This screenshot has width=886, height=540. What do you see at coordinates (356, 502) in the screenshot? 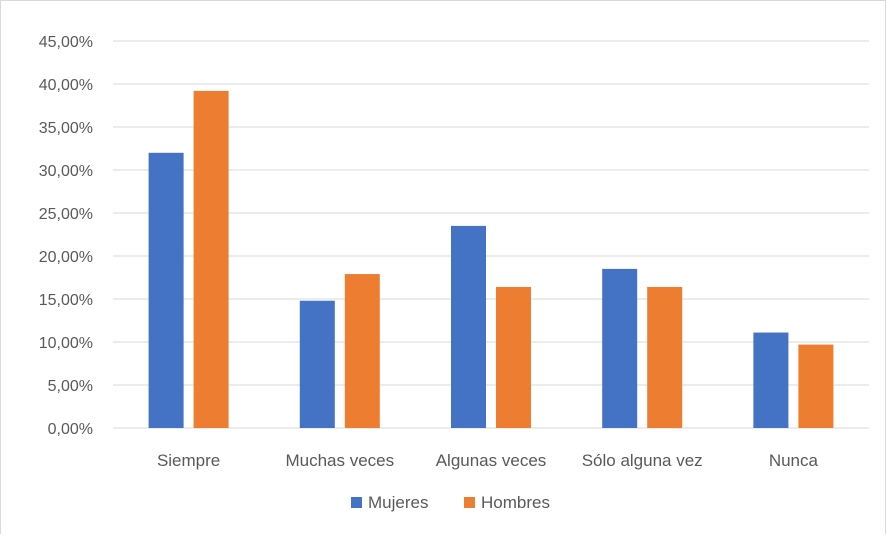
I see `legend-swatch-mujeres` at bounding box center [356, 502].